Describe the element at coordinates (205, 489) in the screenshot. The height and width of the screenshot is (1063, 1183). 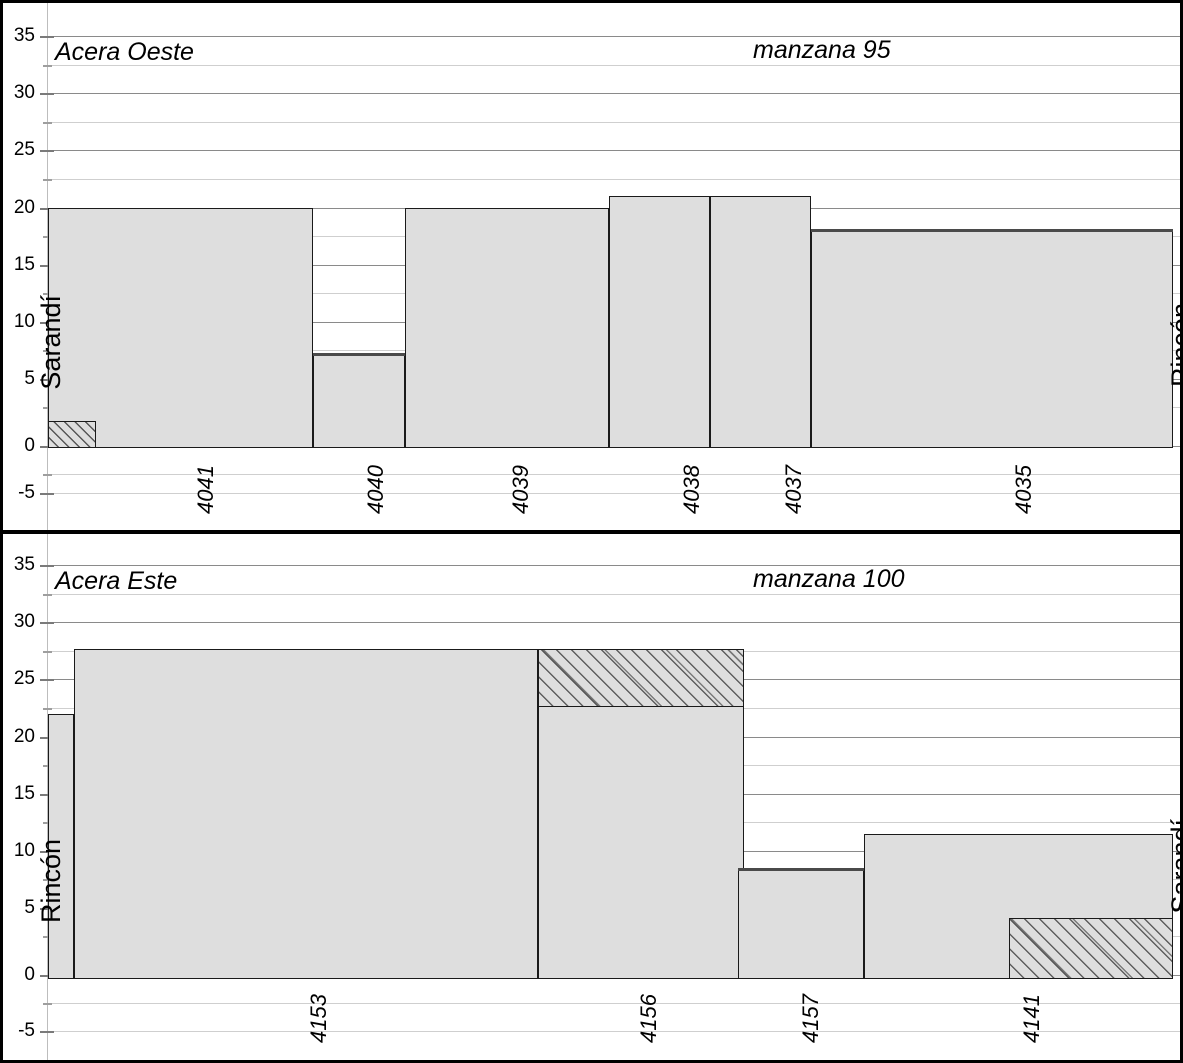
I see `x-tick-label-4041: 4041` at that location.